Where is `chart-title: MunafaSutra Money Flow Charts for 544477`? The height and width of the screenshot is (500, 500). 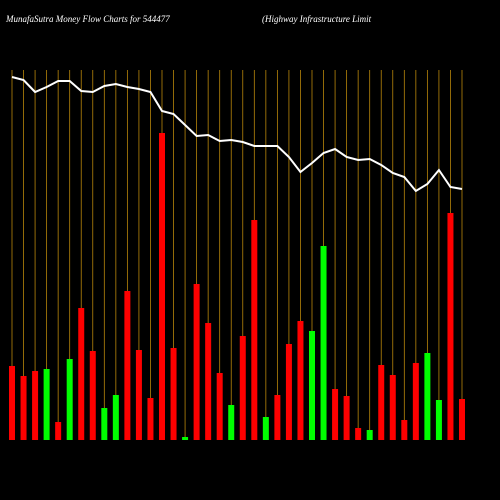 chart-title: MunafaSutra Money Flow Charts for 544477 is located at coordinates (87, 19).